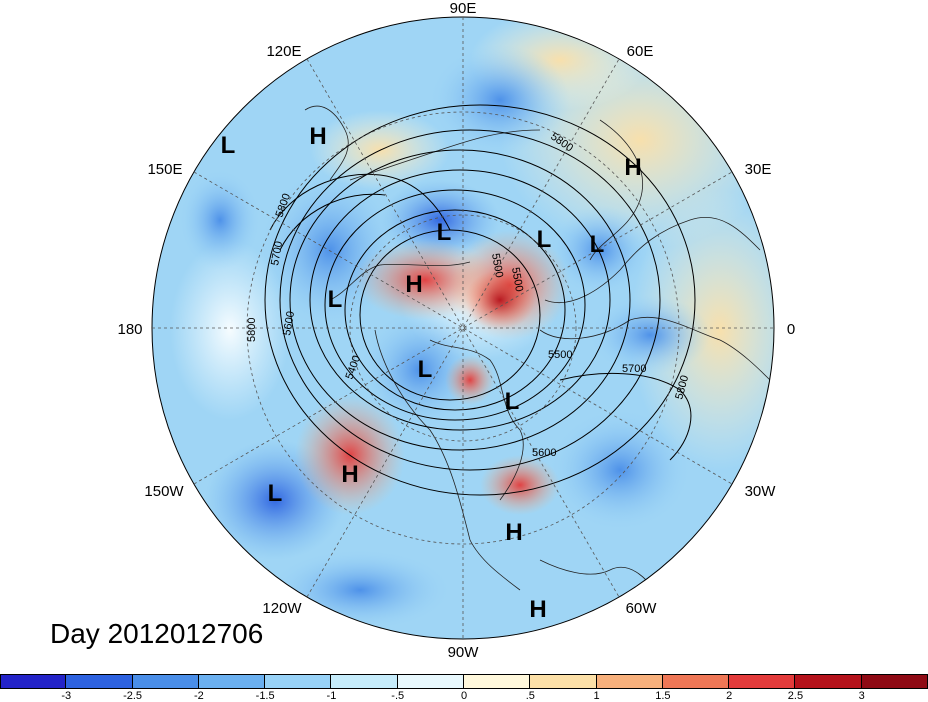  I want to click on lon-label-60e: 60E, so click(640, 51).